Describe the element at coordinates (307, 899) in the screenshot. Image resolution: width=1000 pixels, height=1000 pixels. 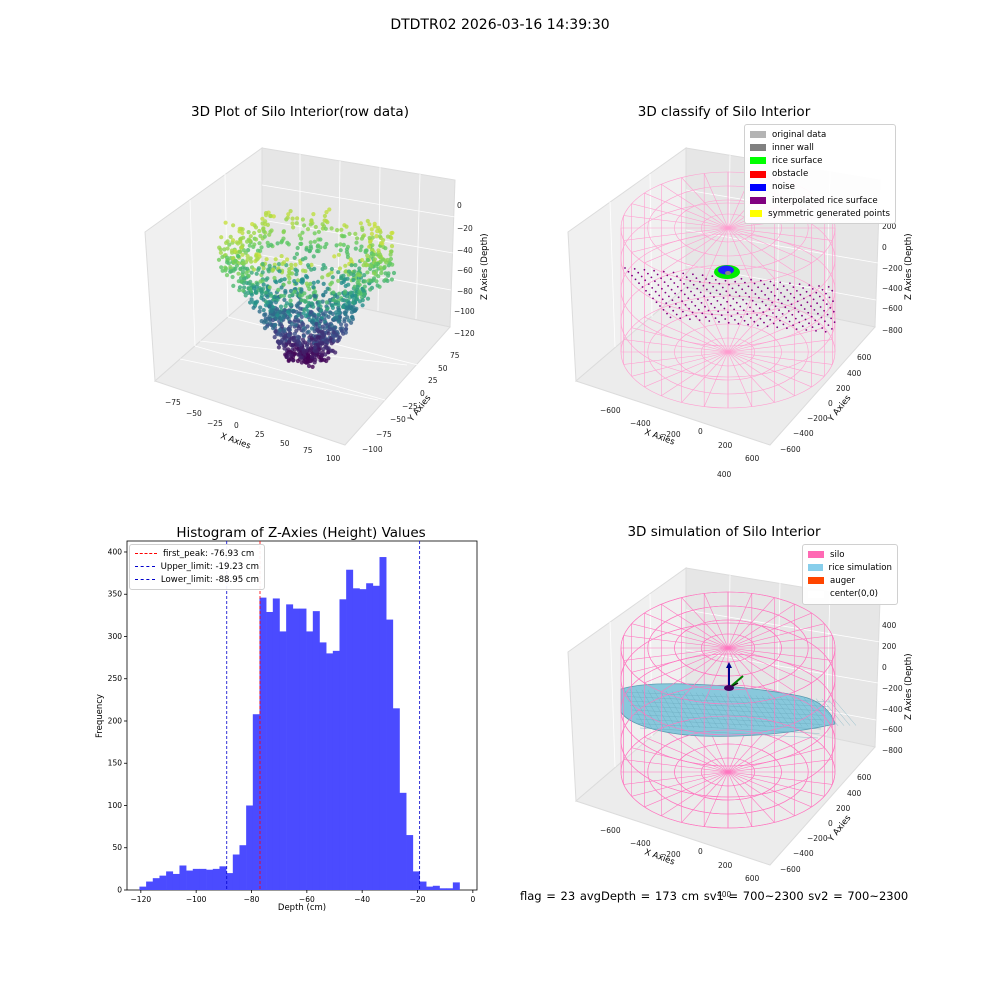
I see `x-tick-label: −60` at that location.